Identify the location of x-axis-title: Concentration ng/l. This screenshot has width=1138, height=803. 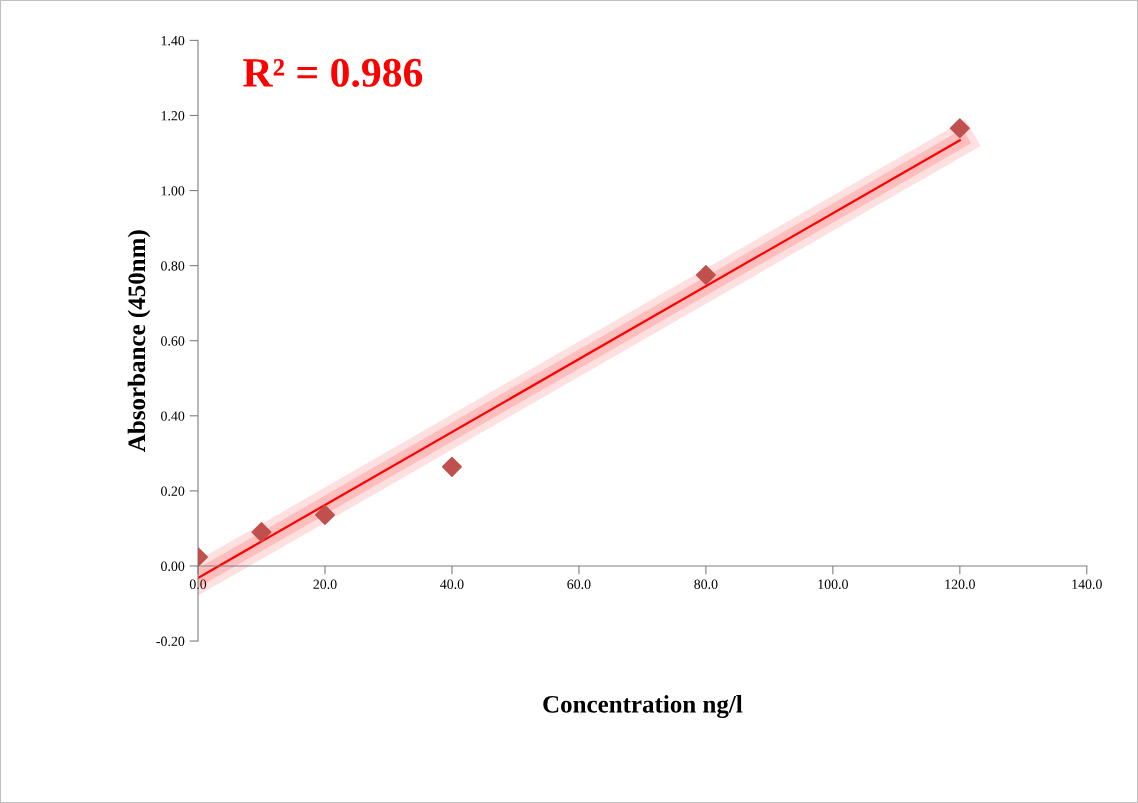
(643, 706).